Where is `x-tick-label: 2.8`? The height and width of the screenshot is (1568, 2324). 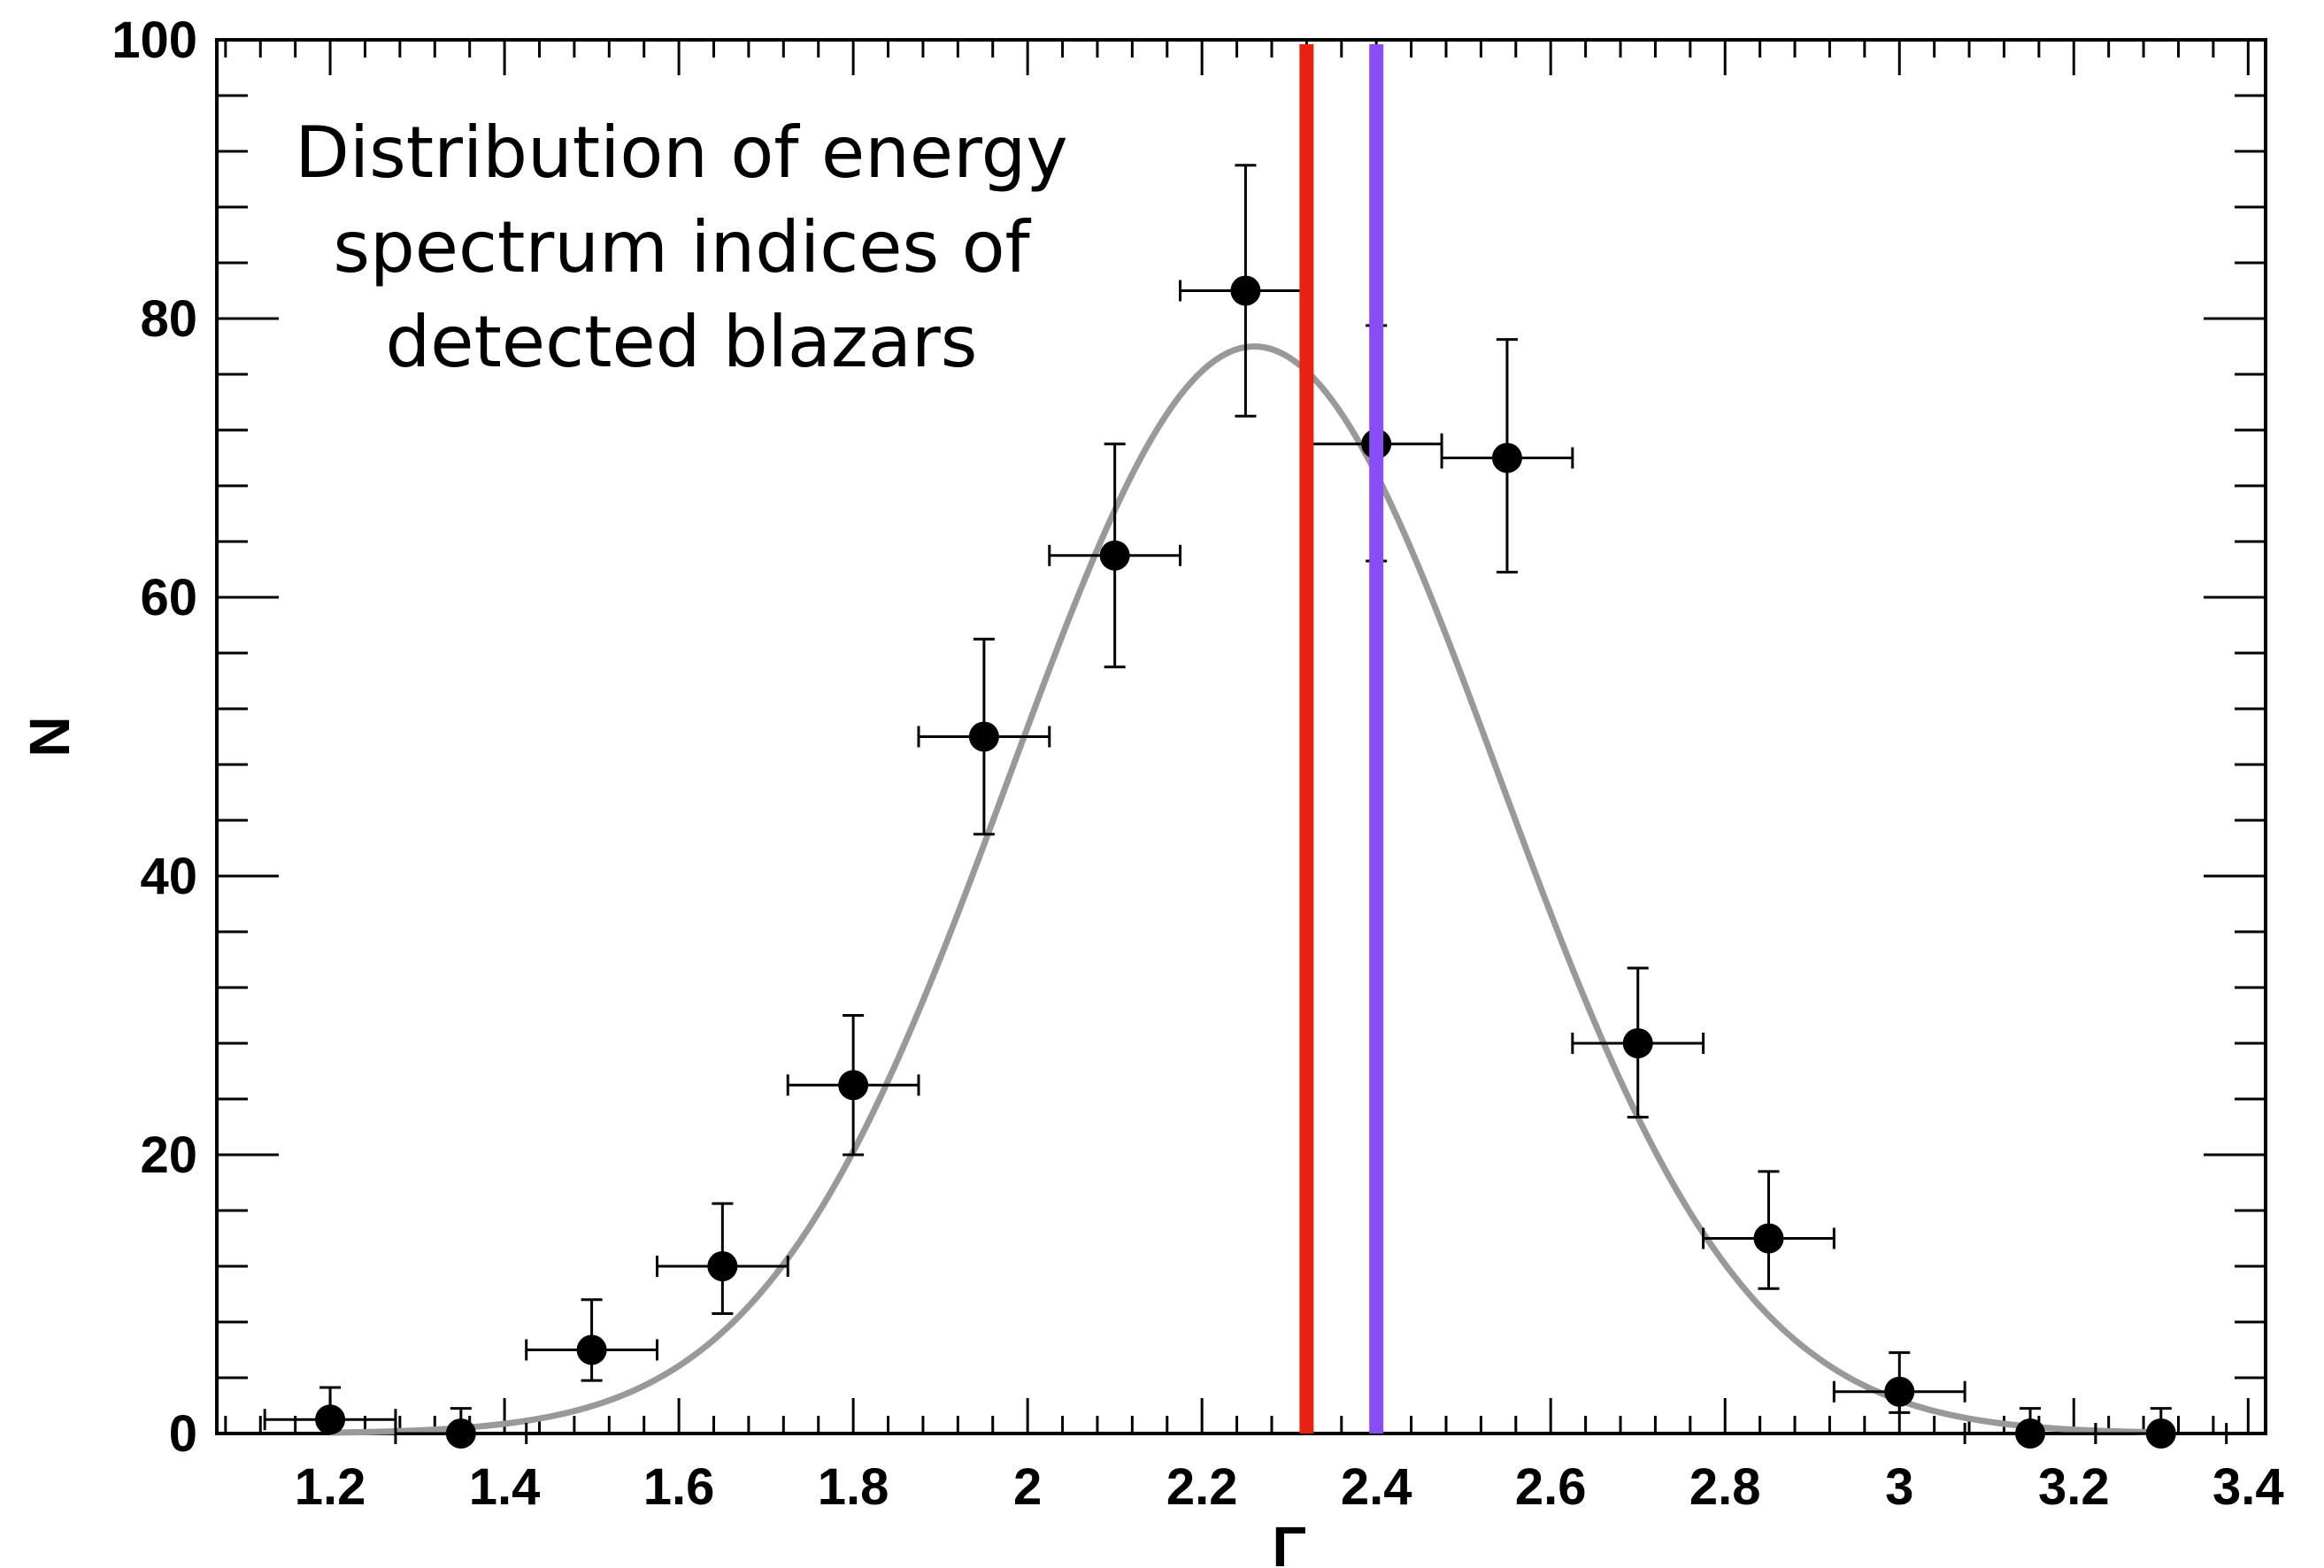
x-tick-label: 2.8 is located at coordinates (1725, 1487).